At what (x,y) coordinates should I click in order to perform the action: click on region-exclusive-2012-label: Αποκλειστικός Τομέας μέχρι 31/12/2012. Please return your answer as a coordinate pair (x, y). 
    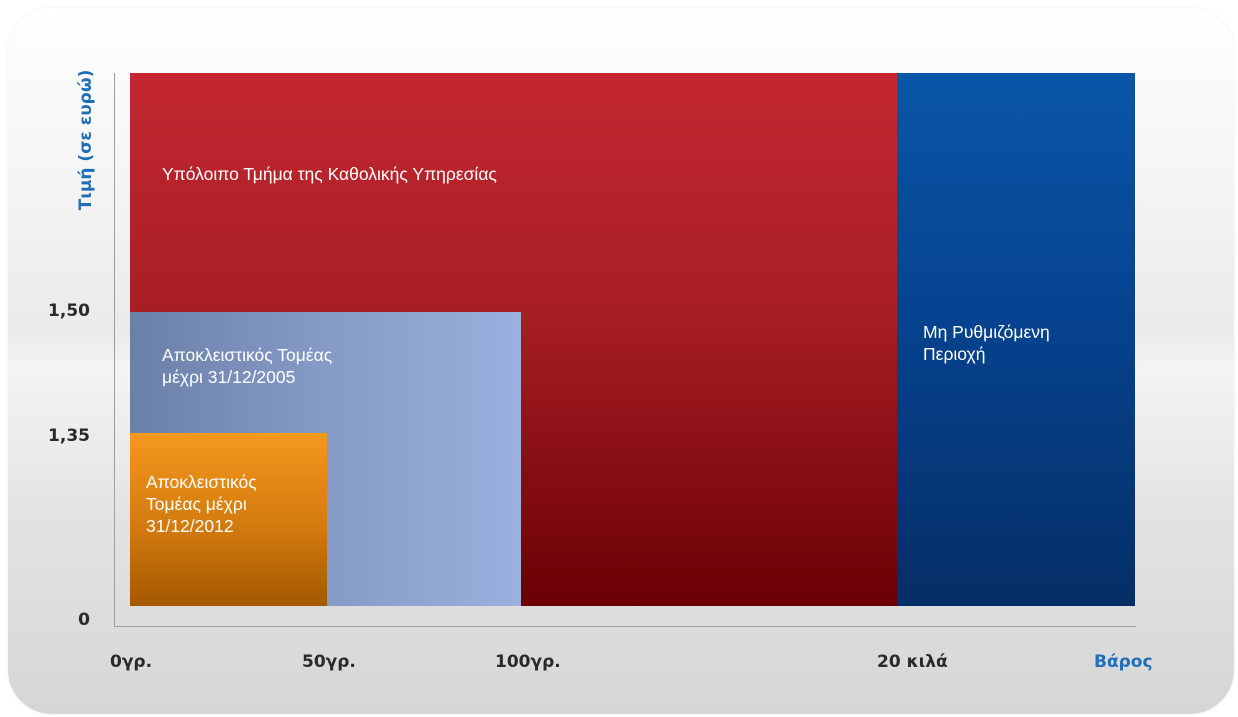
    Looking at the image, I should click on (201, 504).